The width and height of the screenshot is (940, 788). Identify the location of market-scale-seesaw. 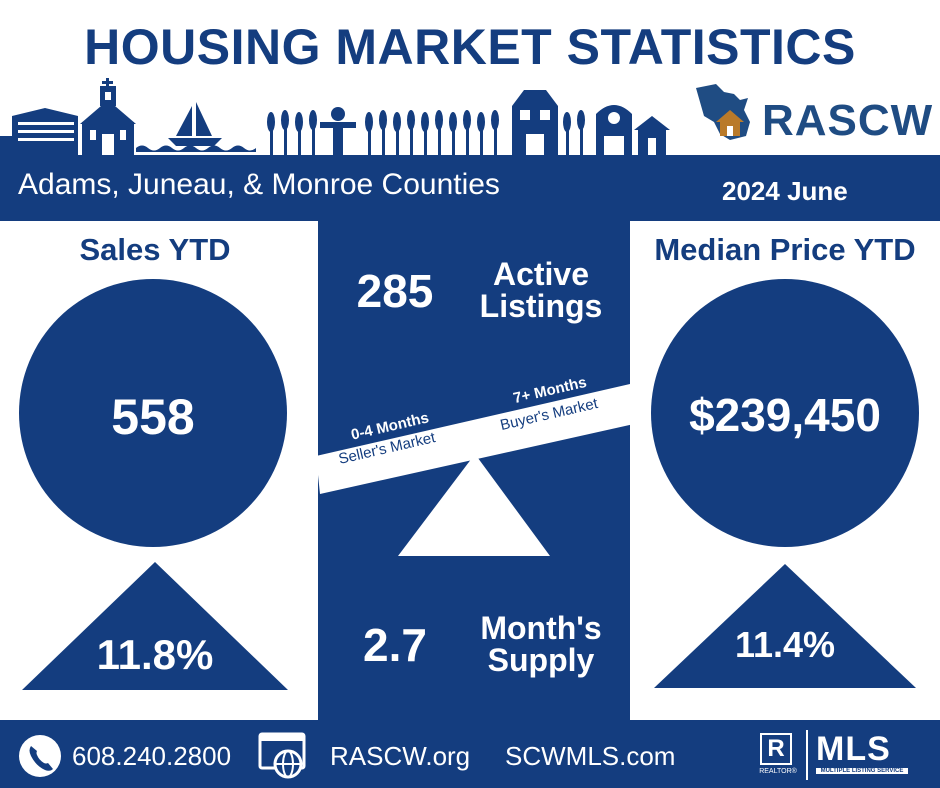
(475, 470).